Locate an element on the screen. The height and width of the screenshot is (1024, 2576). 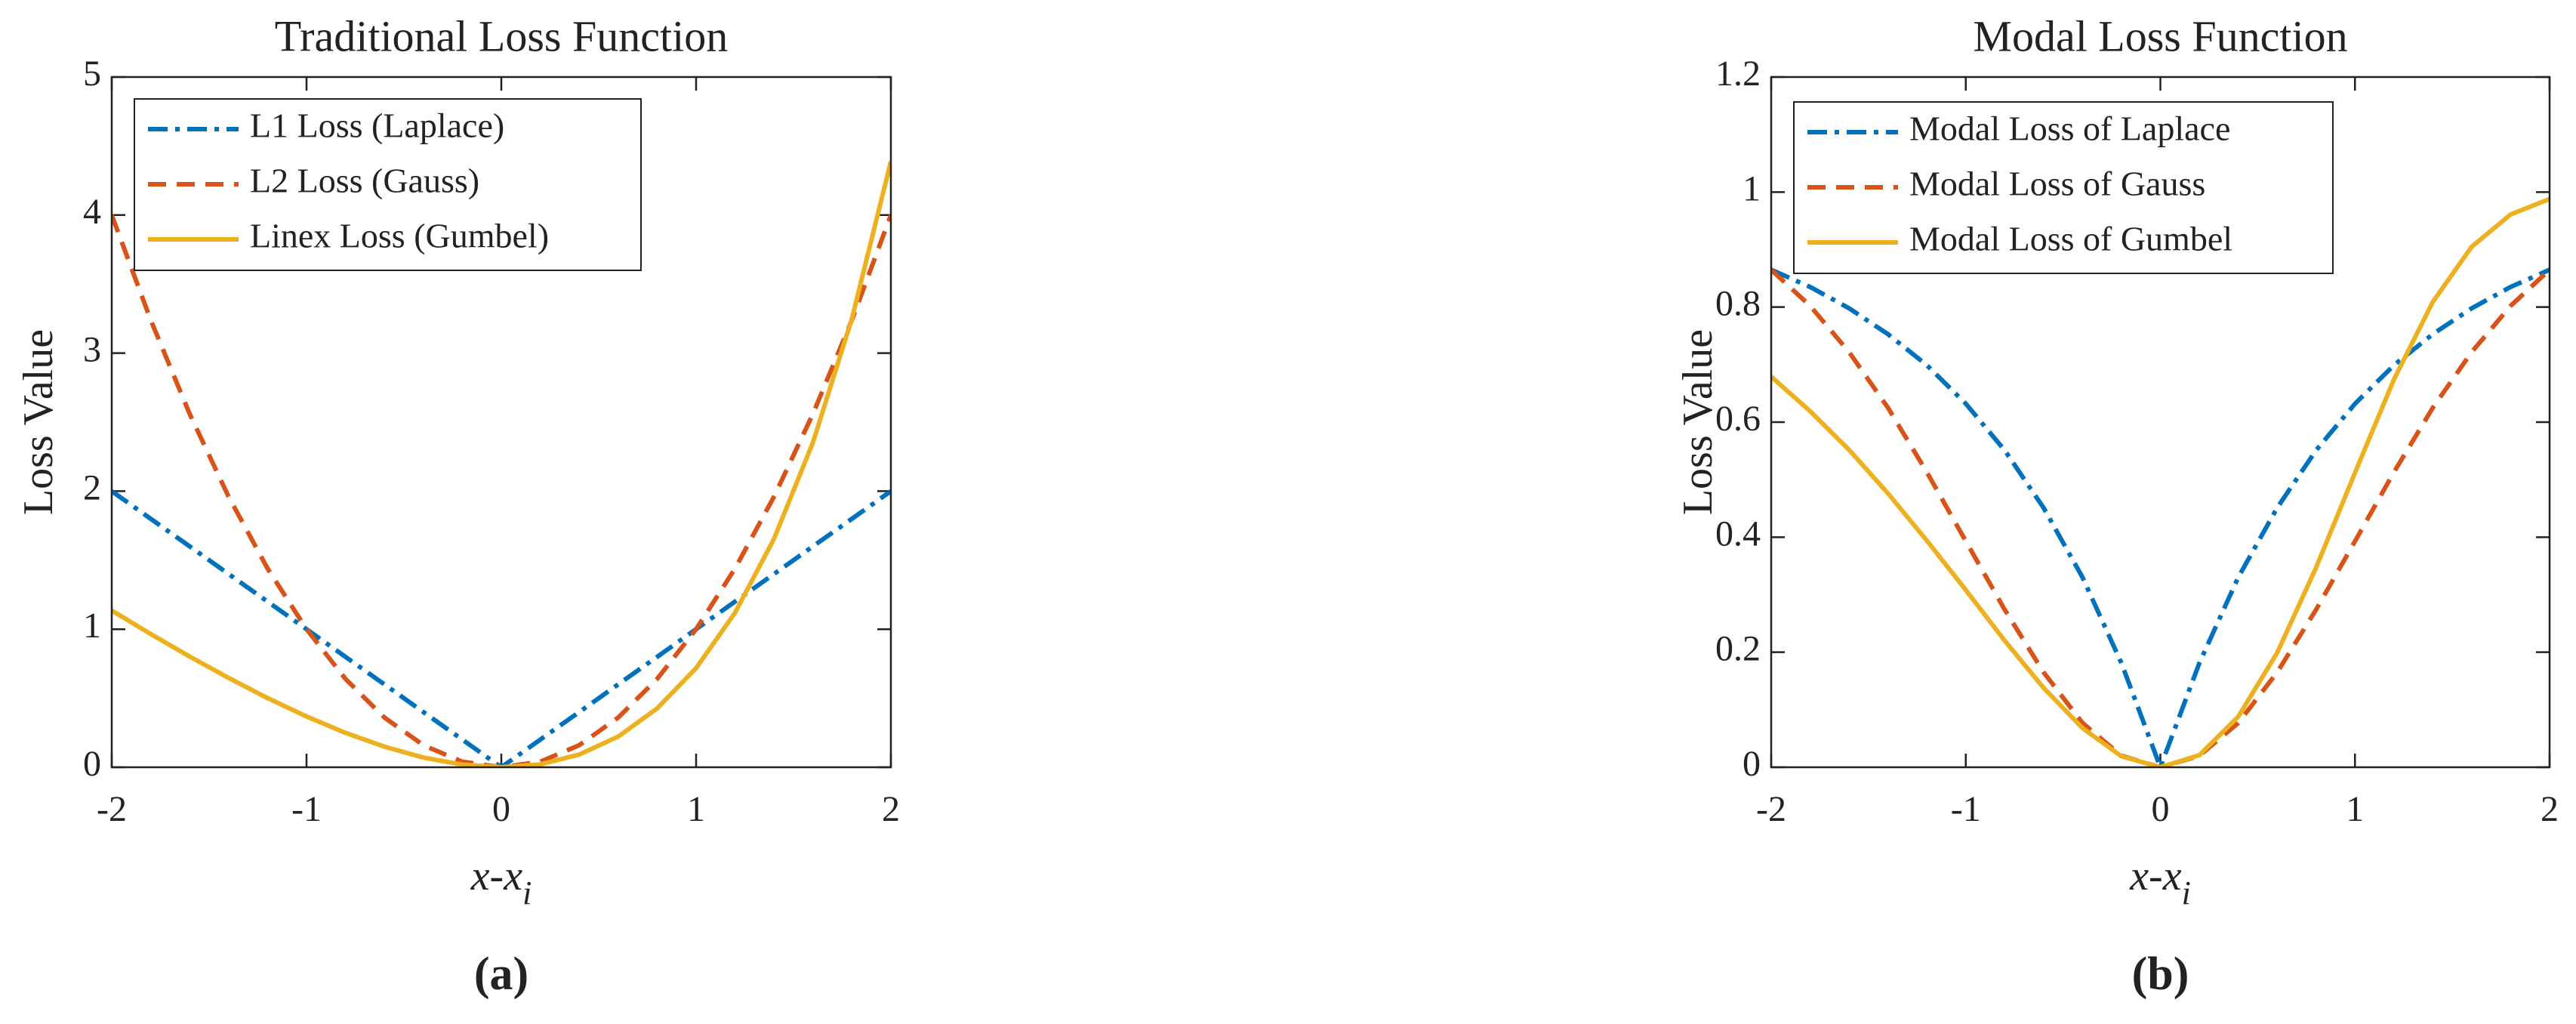
legend-label: Modal Loss of Laplace is located at coordinates (2069, 128).